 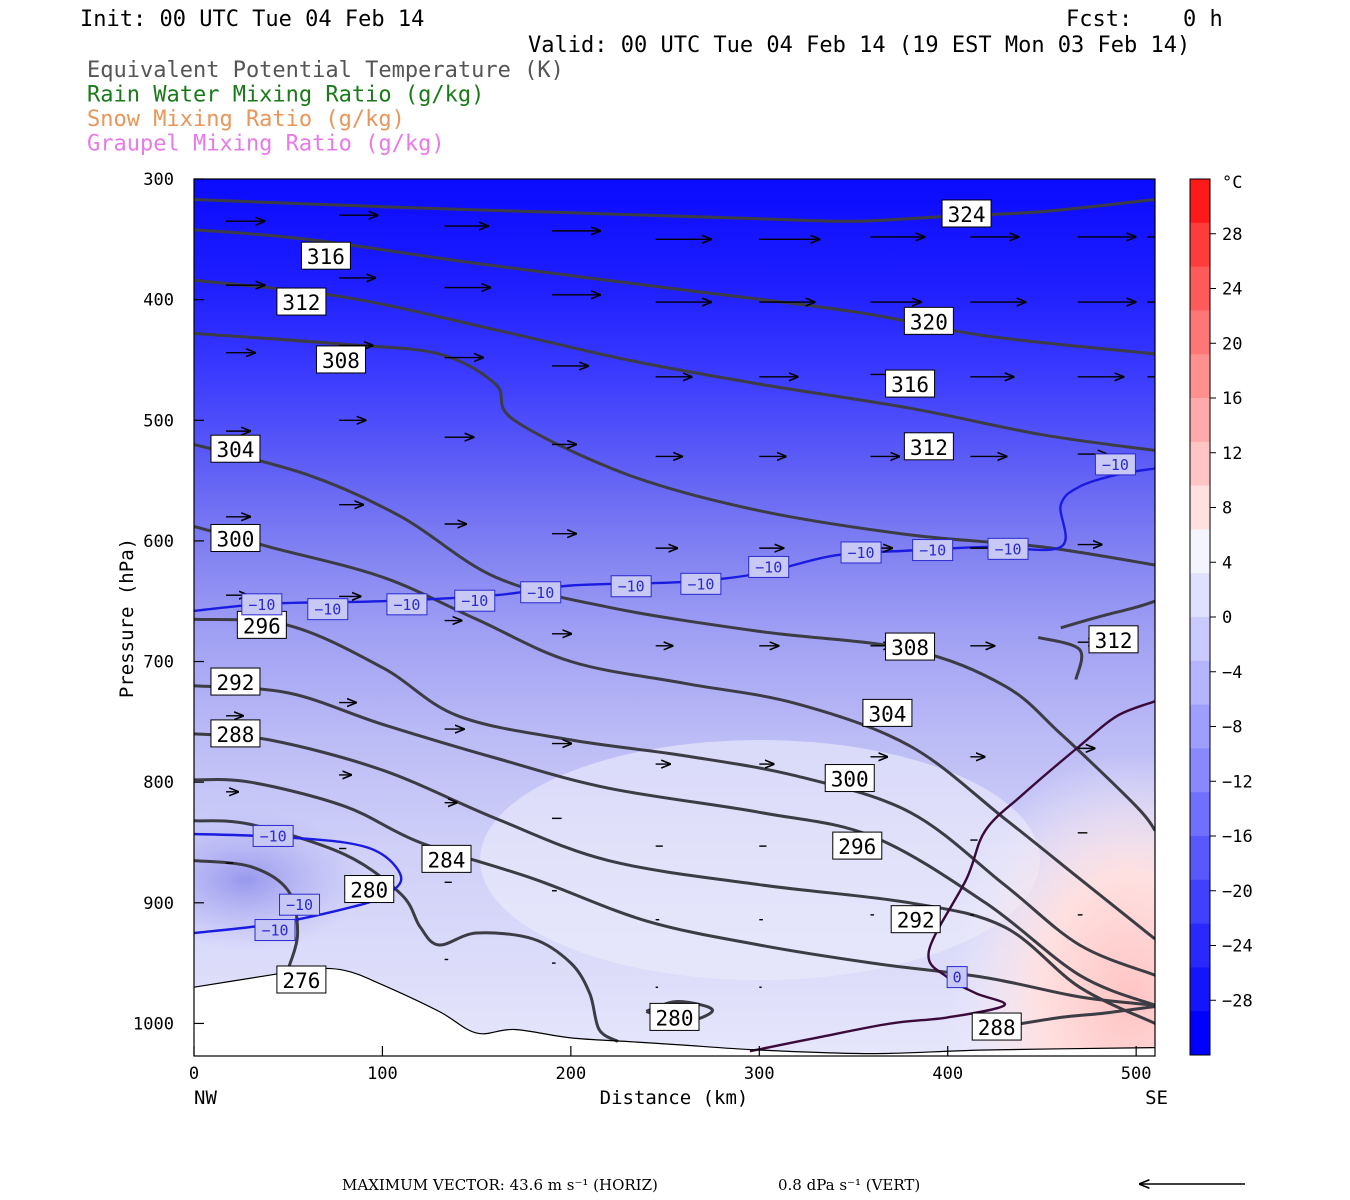 What do you see at coordinates (1237, 892) in the screenshot?
I see `colorbar-tick-label: −20` at bounding box center [1237, 892].